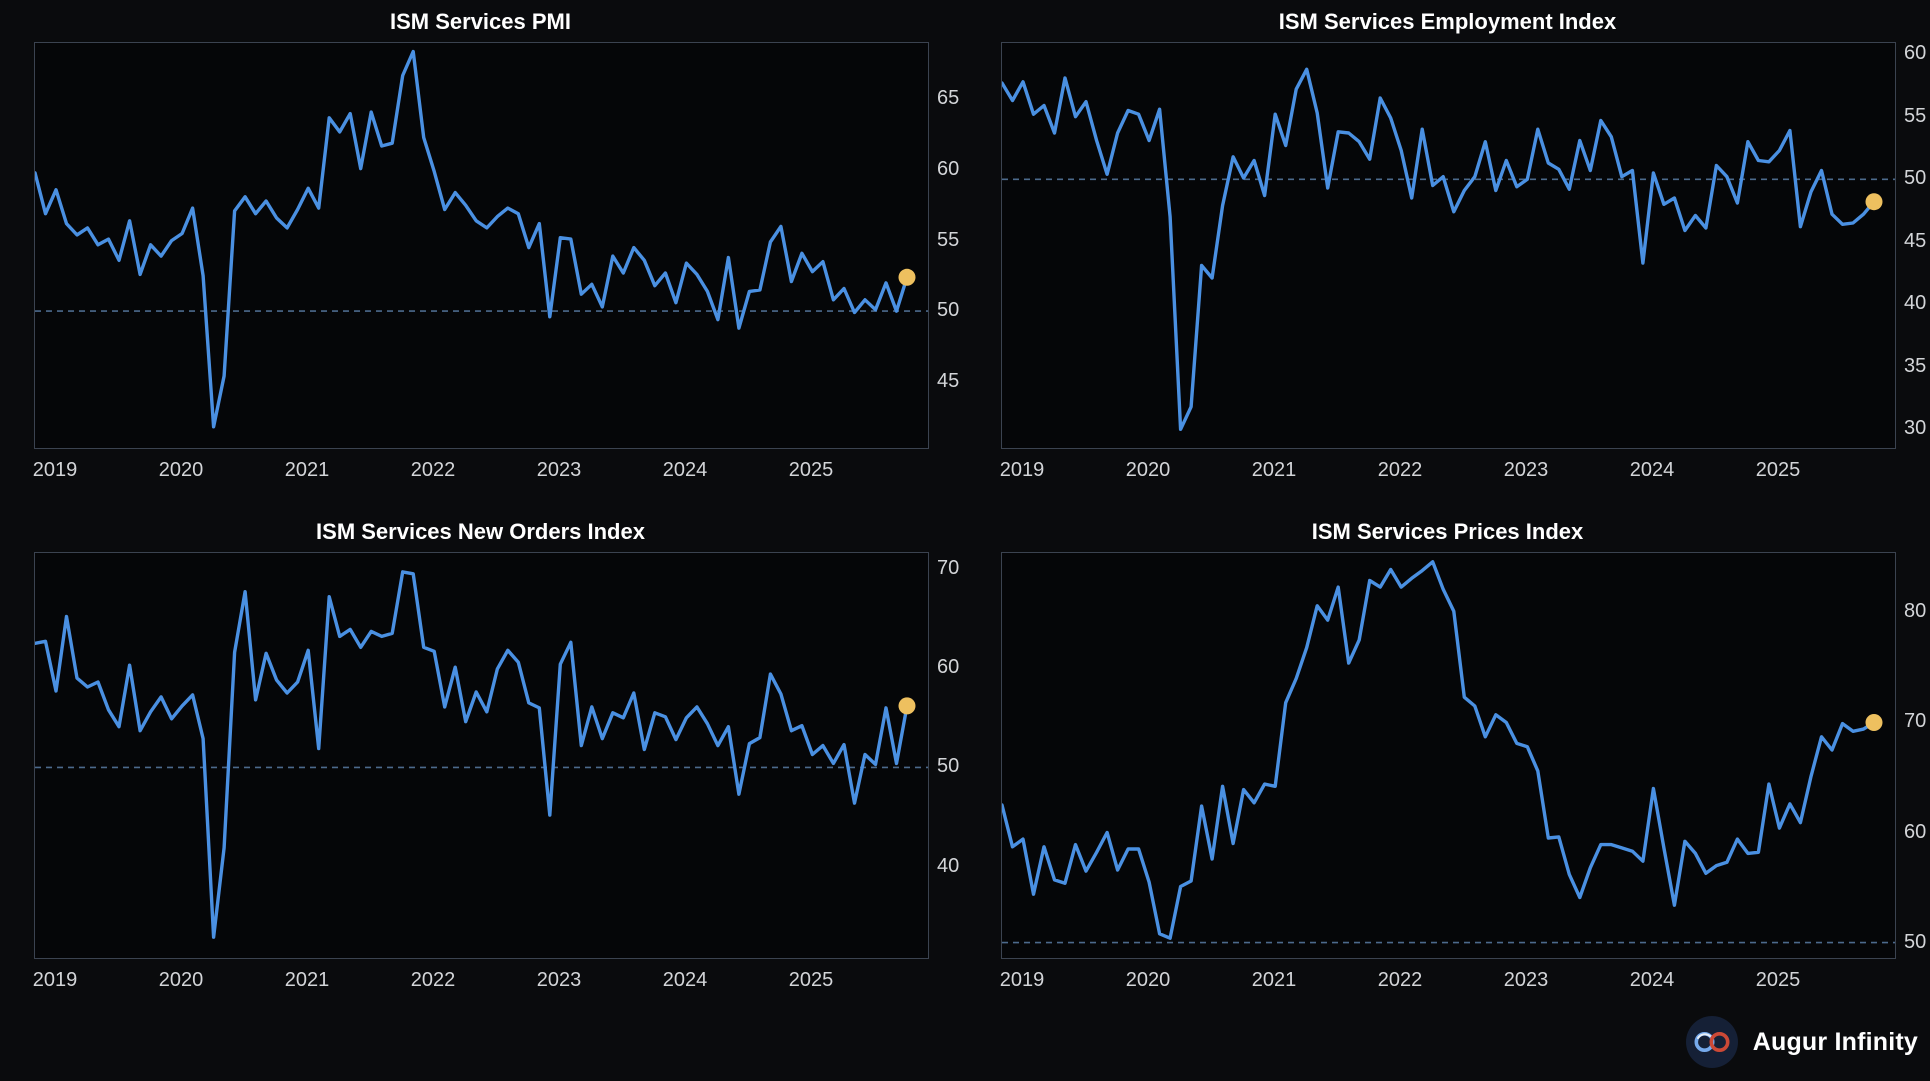  Describe the element at coordinates (967, 244) in the screenshot. I see `y-axis-labels: 45 50 55 60 65` at that location.